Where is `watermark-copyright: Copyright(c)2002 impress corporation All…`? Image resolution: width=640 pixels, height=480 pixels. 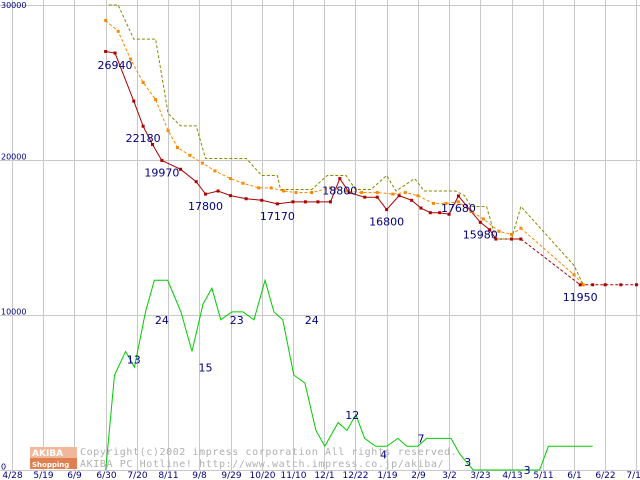
watermark-copyright: Copyright(c)2002 impress corporation All… is located at coordinates (268, 452).